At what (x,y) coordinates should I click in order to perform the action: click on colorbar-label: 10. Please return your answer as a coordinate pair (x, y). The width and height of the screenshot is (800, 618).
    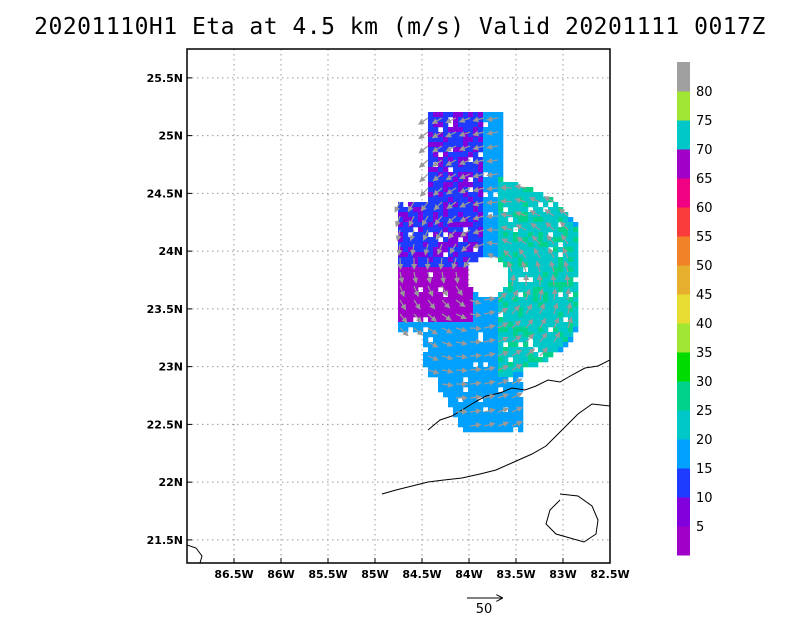
    Looking at the image, I should click on (704, 498).